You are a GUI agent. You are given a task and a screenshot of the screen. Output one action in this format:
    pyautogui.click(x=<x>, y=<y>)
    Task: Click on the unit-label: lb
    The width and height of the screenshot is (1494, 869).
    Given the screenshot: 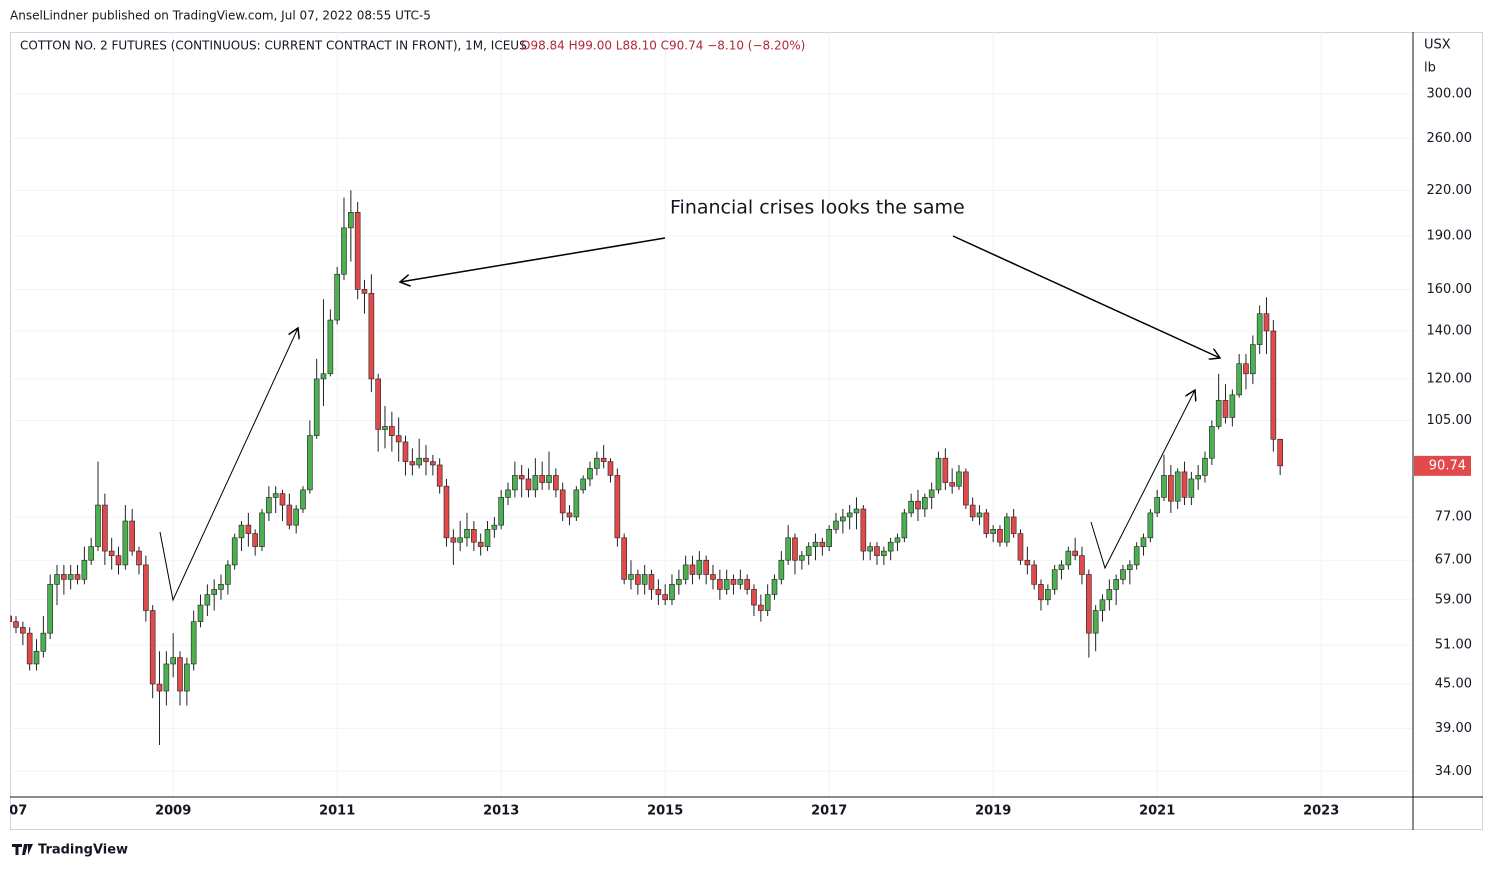 What is the action you would take?
    pyautogui.click(x=1430, y=68)
    